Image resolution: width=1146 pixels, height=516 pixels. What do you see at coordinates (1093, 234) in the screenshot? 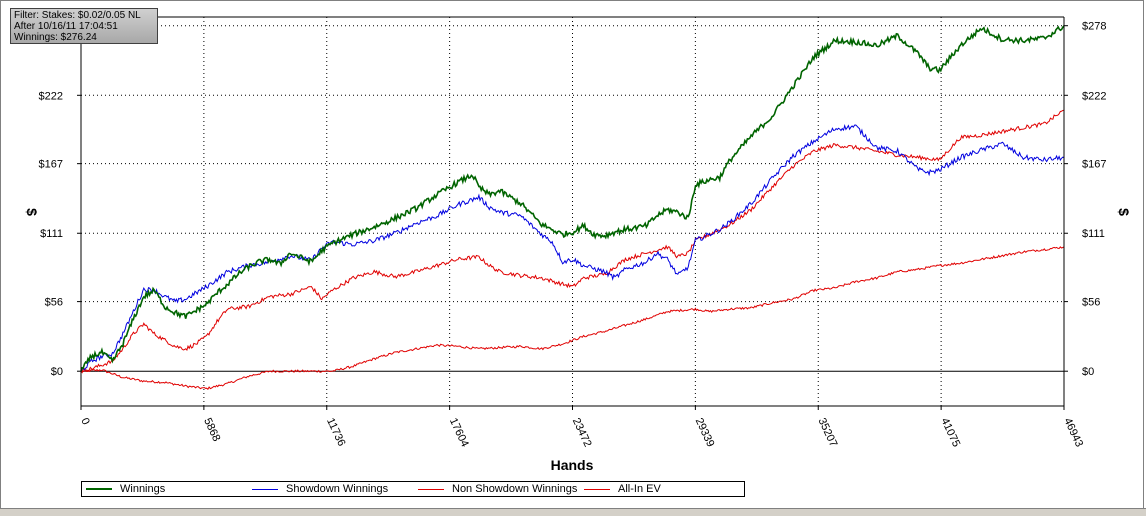
I see `y-tick-label-right: $111` at bounding box center [1093, 234].